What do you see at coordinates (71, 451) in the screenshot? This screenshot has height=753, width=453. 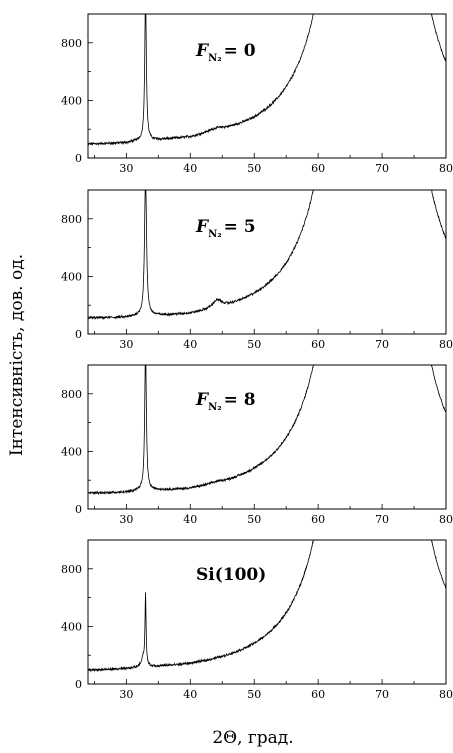 I see `y-tick-label-3-400: 400` at bounding box center [71, 451].